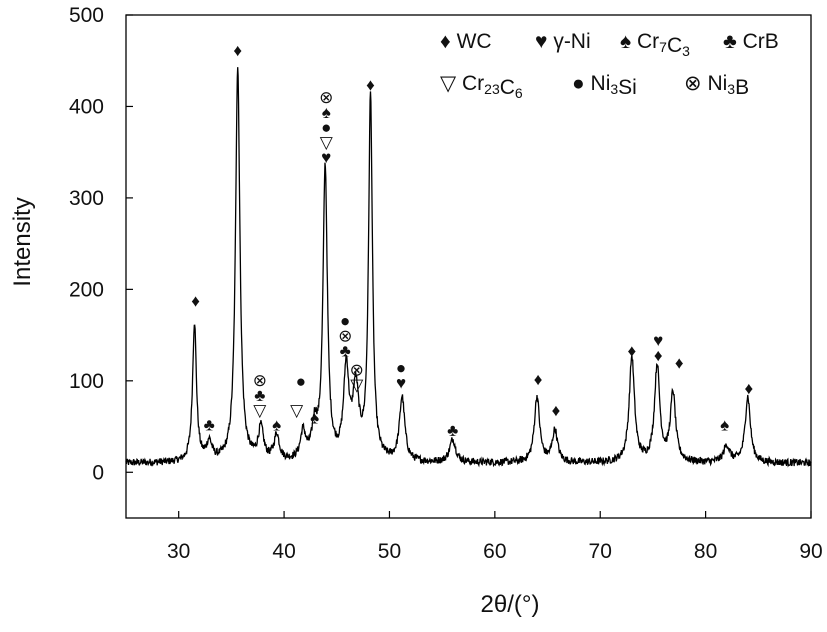  What do you see at coordinates (510, 604) in the screenshot?
I see `x-axis-title: 2θ/(°)` at bounding box center [510, 604].